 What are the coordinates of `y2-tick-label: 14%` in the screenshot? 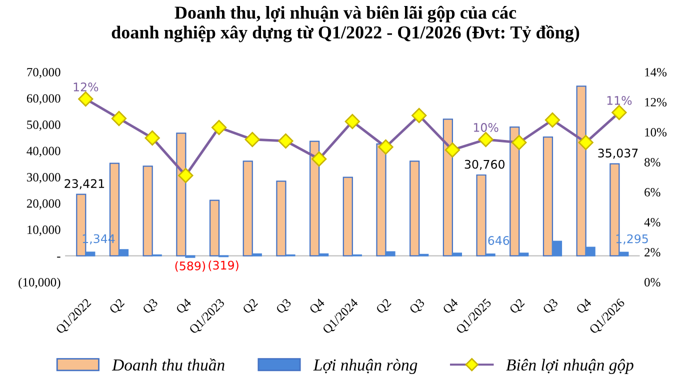 It's located at (656, 72).